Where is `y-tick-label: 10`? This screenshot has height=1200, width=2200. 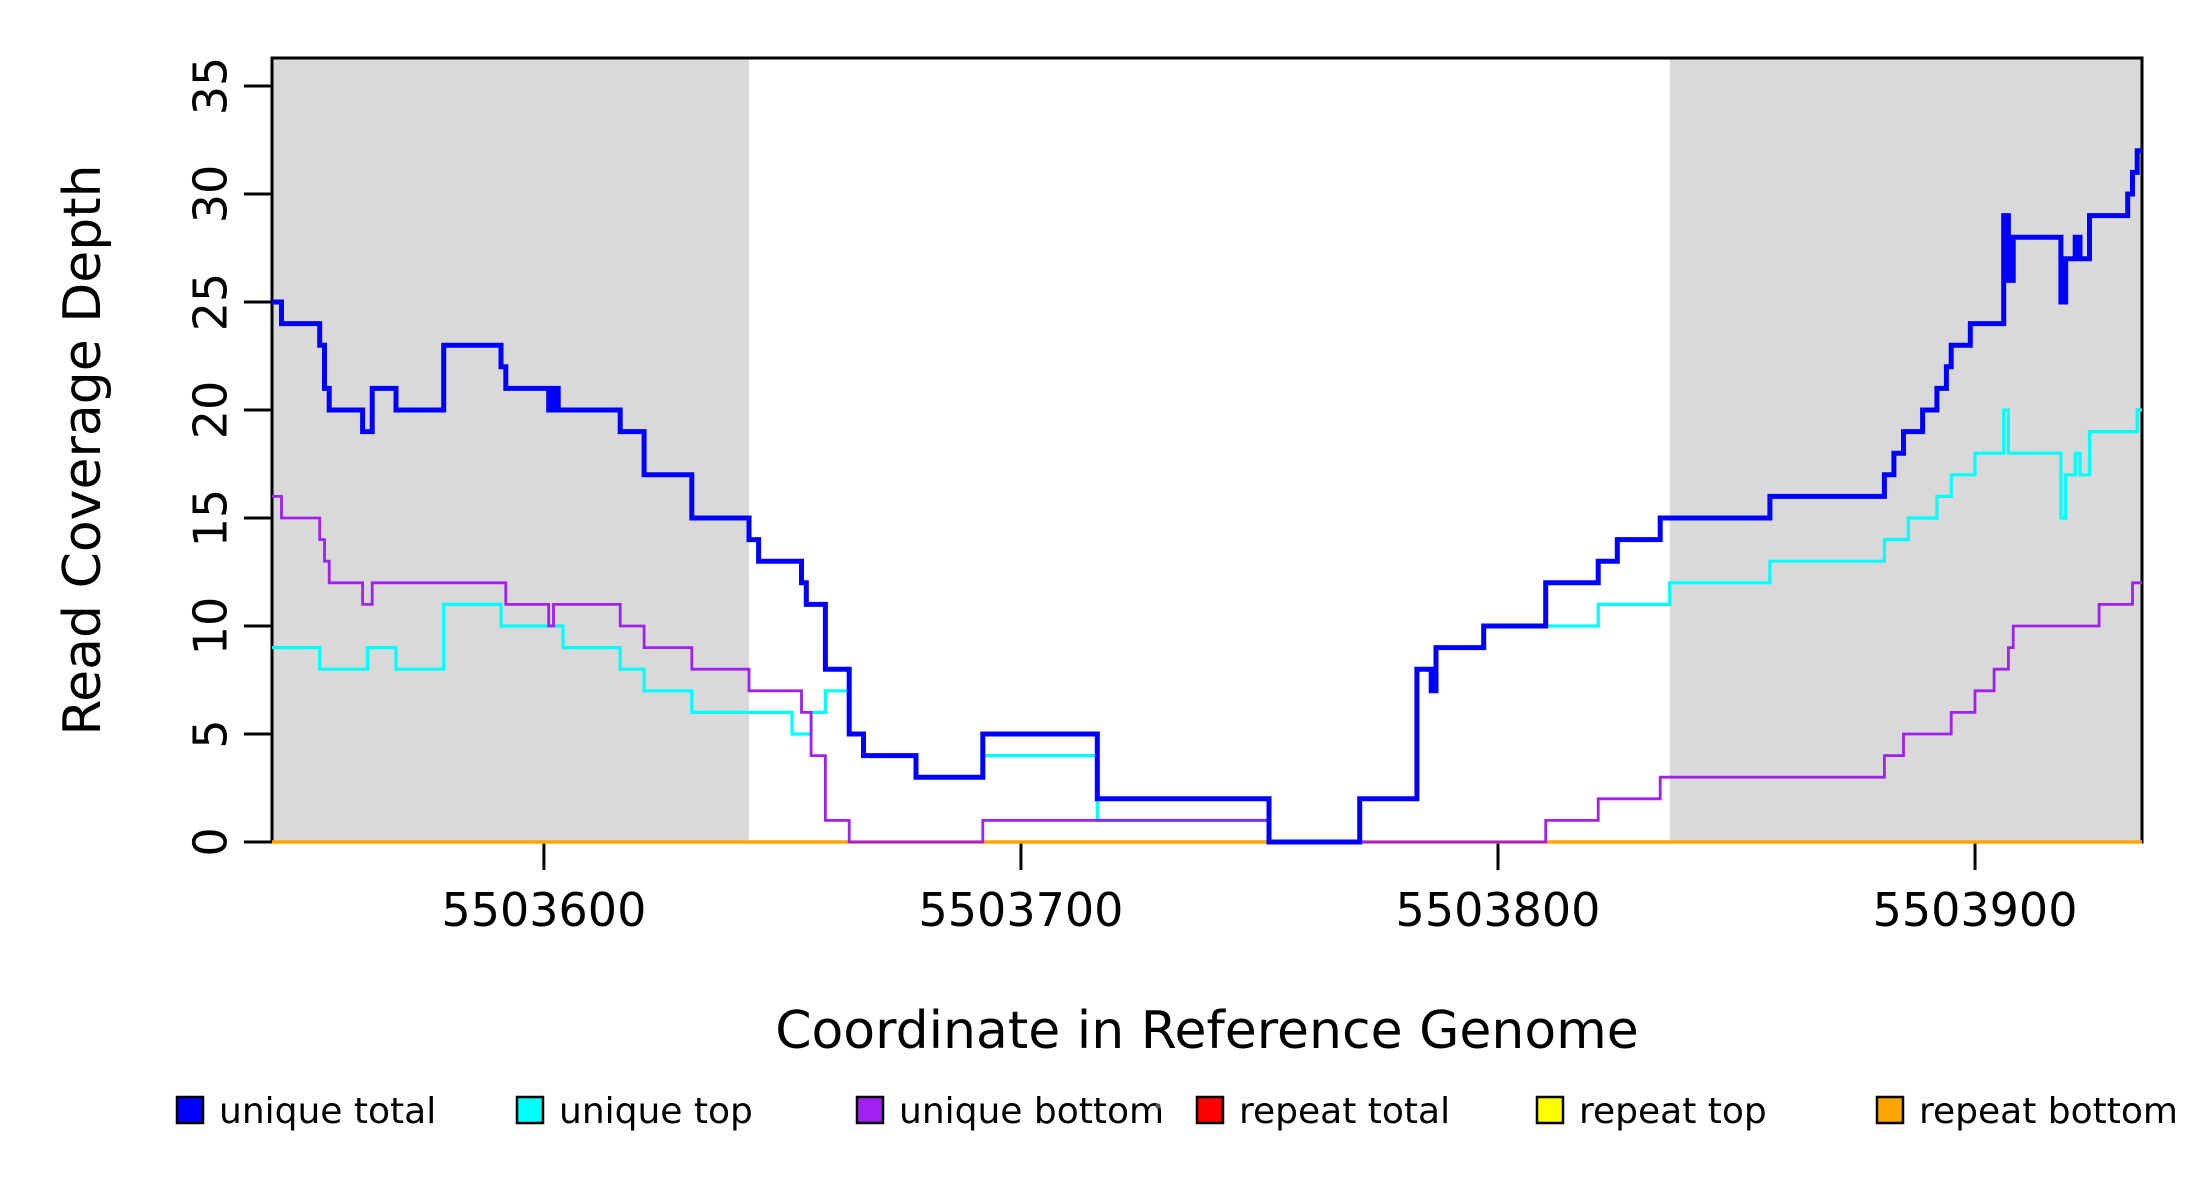 y-tick-label: 10 is located at coordinates (211, 626).